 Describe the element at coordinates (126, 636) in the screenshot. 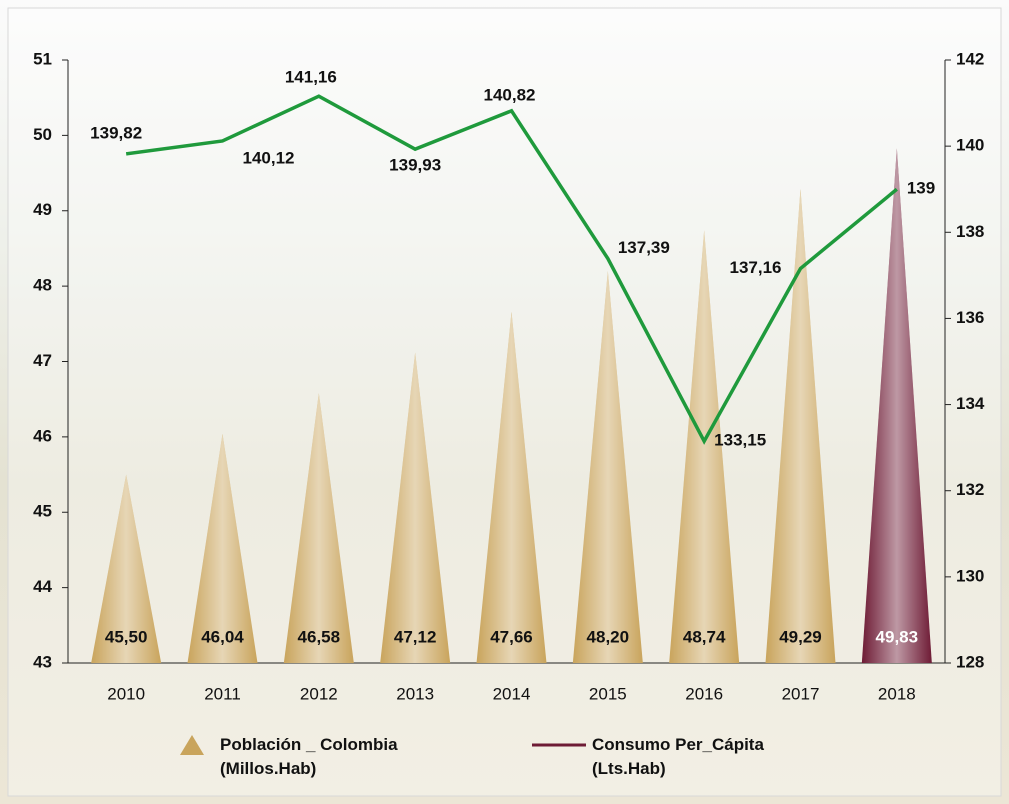

I see `data-label: 45,50` at that location.